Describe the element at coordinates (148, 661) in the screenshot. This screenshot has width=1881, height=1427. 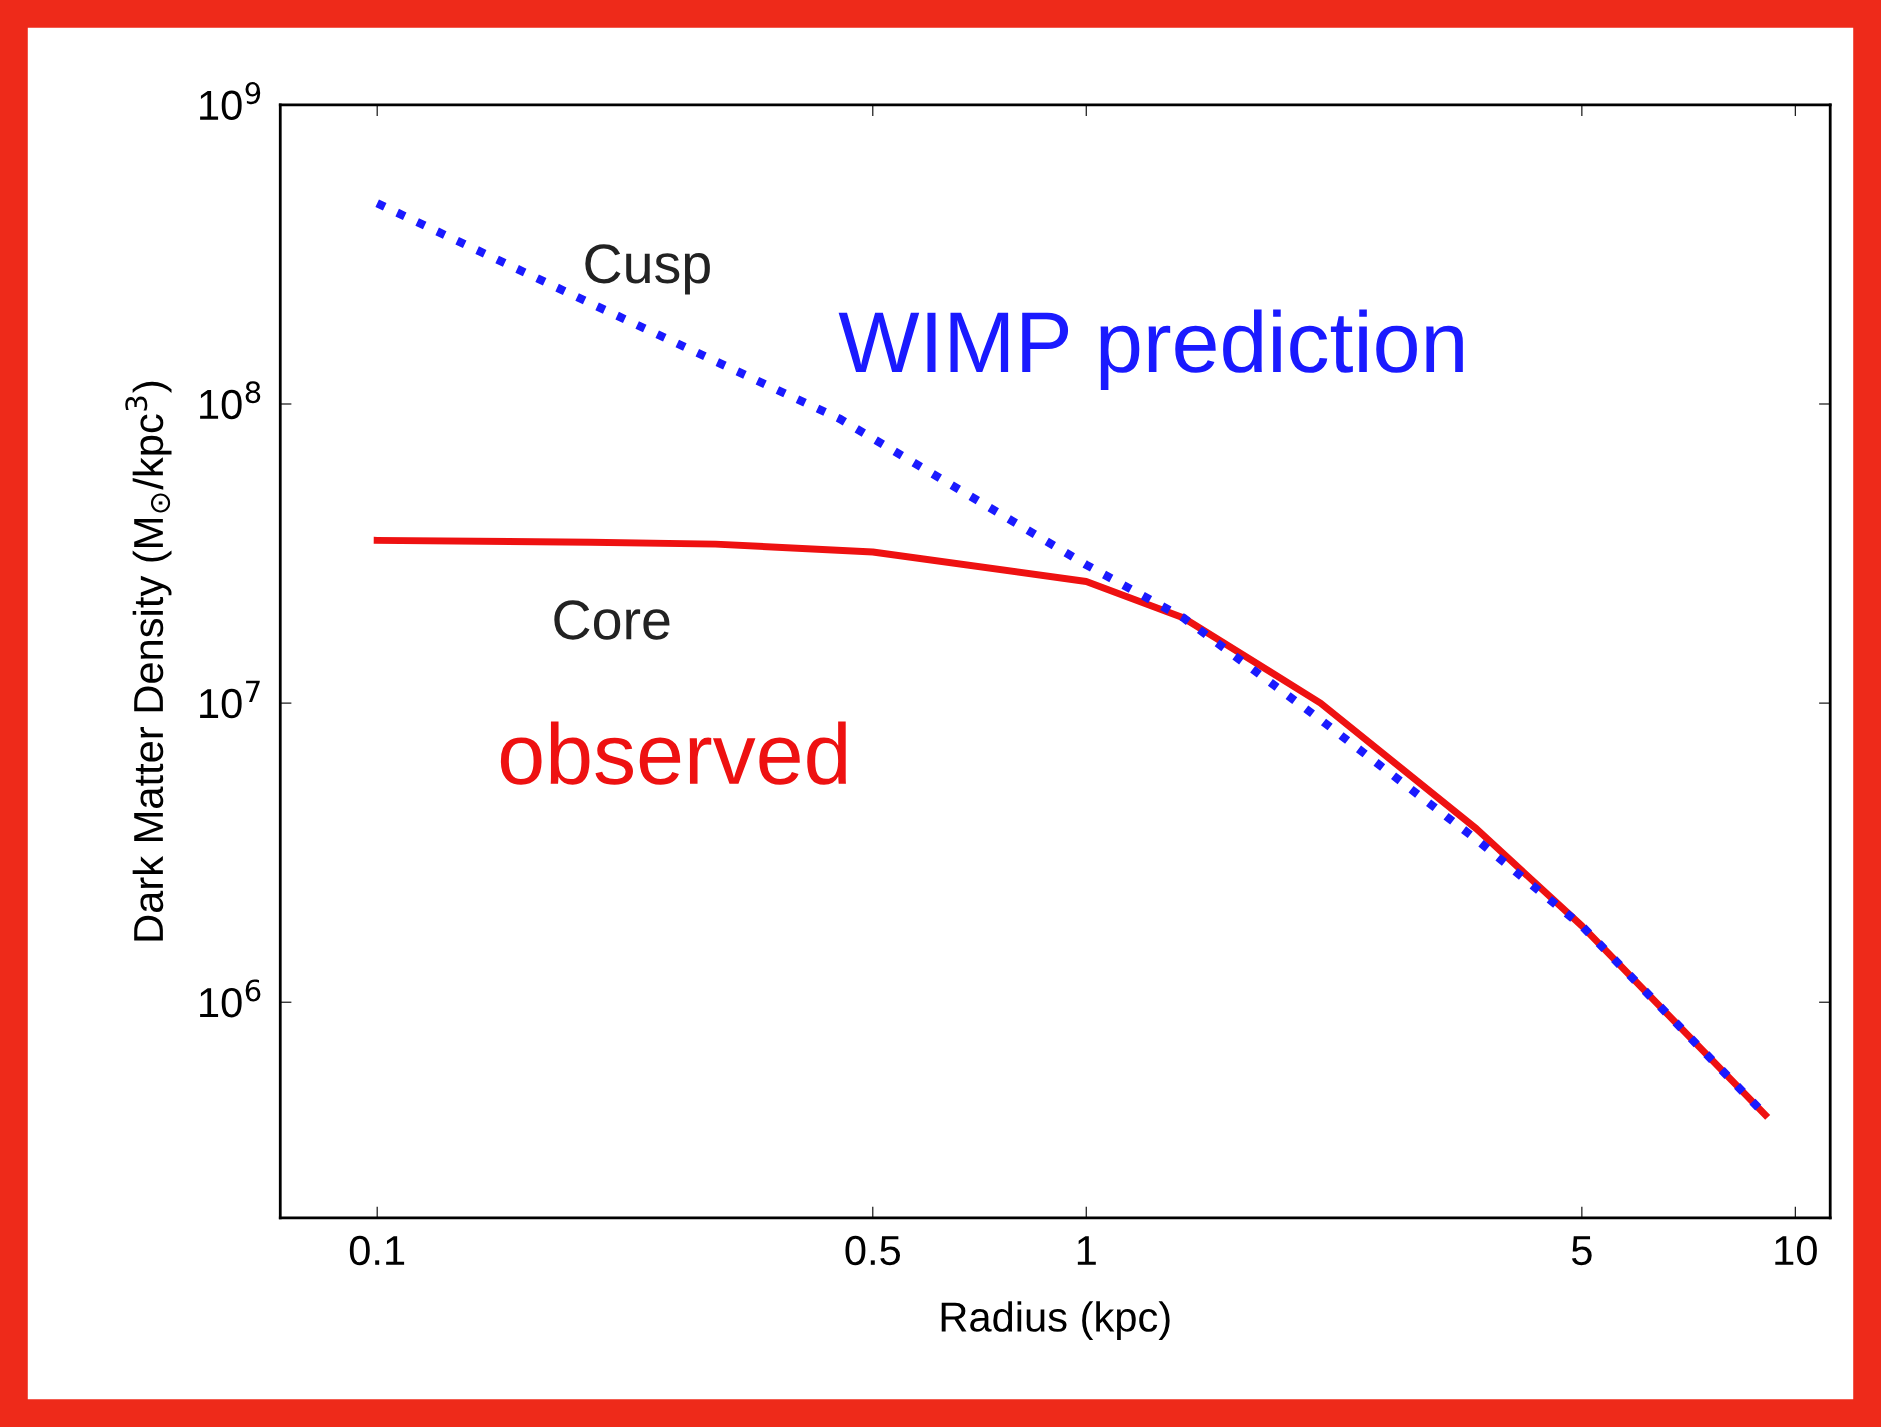
I see `y-axis-title: Dark Matter Density (M$_{⊙}$/kpc$^{3}$)` at that location.